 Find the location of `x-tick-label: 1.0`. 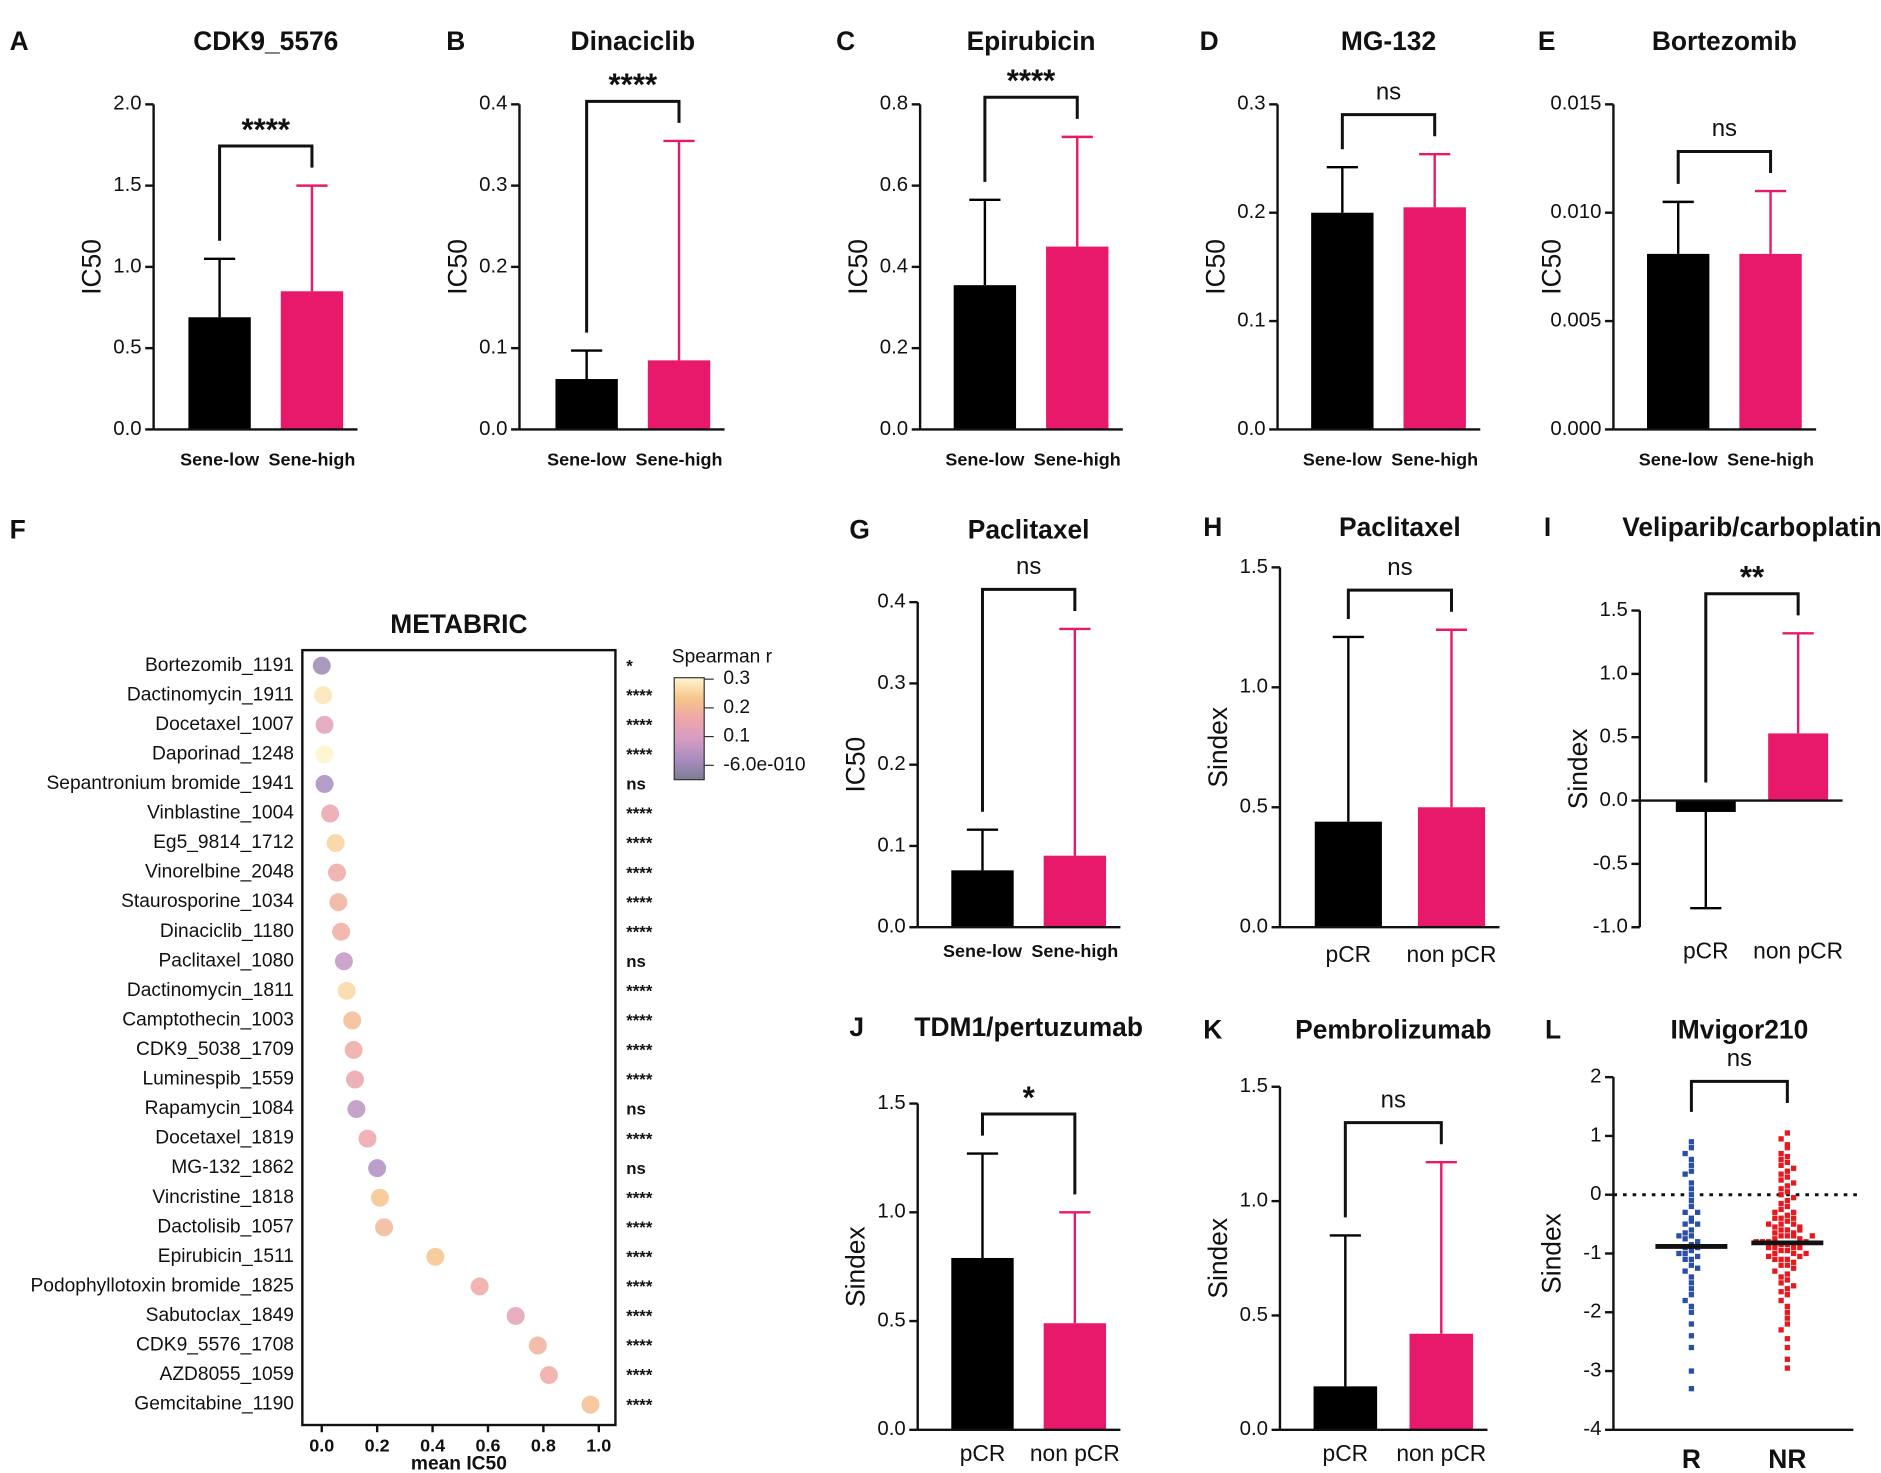

x-tick-label: 1.0 is located at coordinates (598, 1445).